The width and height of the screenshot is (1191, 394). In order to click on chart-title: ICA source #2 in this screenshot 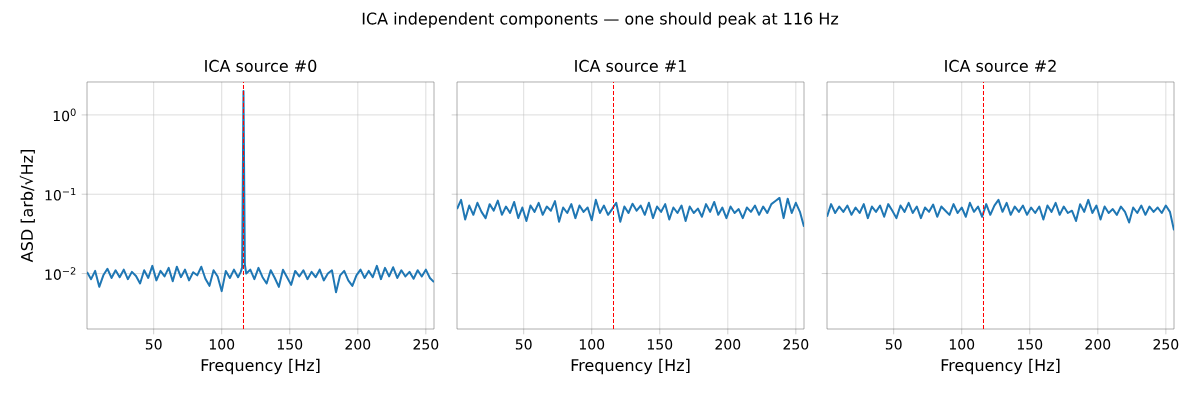, I will do `click(1000, 65)`.